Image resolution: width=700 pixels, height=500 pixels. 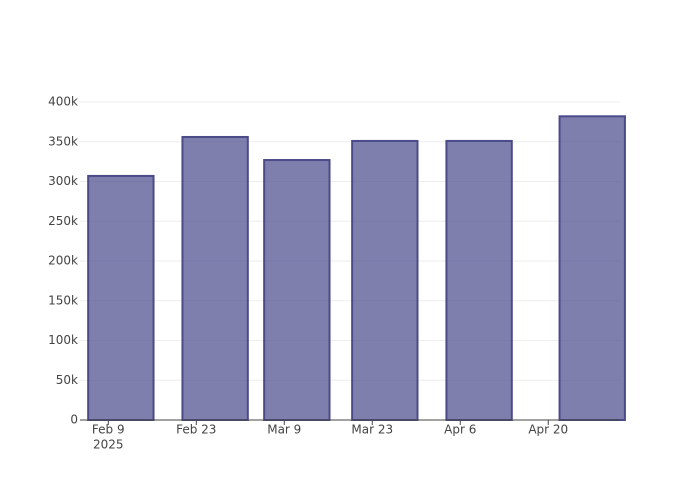 What do you see at coordinates (67, 380) in the screenshot?
I see `y-tick-label: 50k` at bounding box center [67, 380].